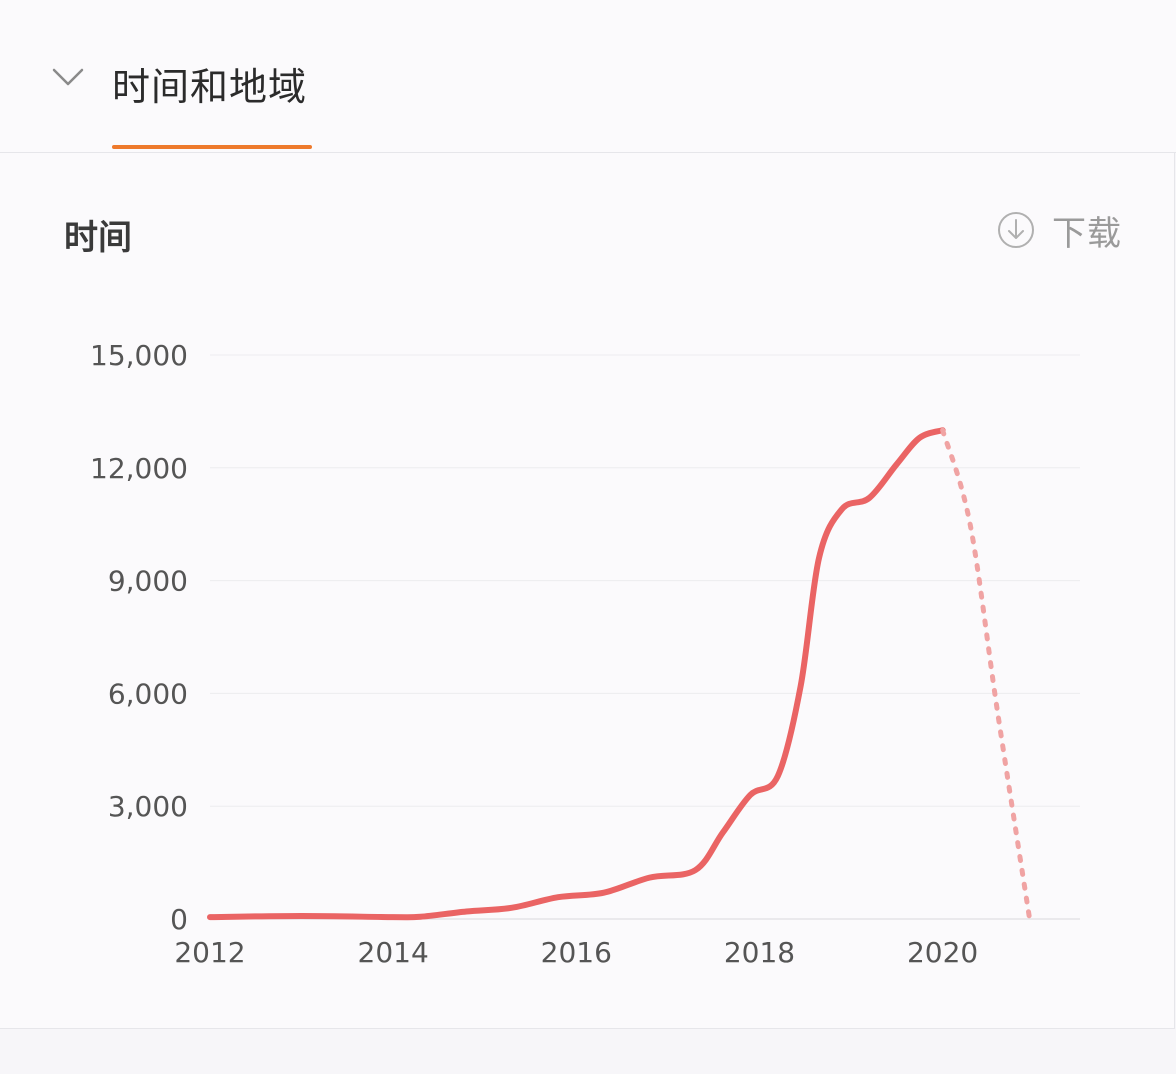 Image resolution: width=1176 pixels, height=1074 pixels. Describe the element at coordinates (576, 952) in the screenshot. I see `x-tick-label: 2016` at that location.